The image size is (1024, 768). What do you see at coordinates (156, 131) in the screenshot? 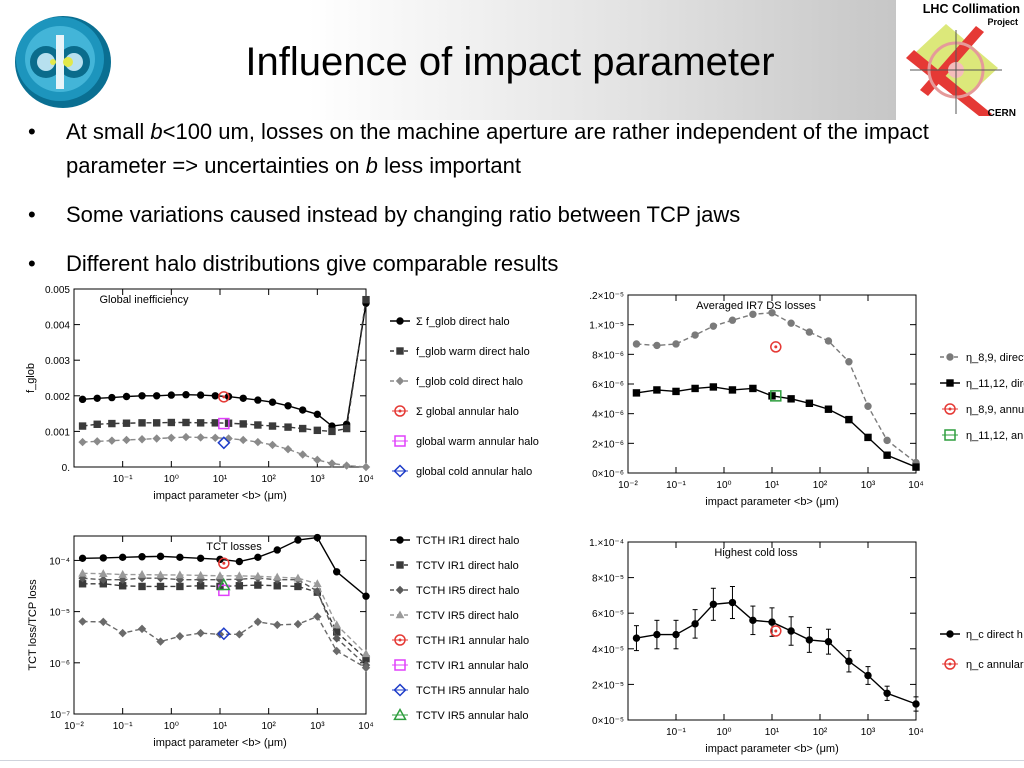
I see `bullet-text: b` at bounding box center [156, 131].